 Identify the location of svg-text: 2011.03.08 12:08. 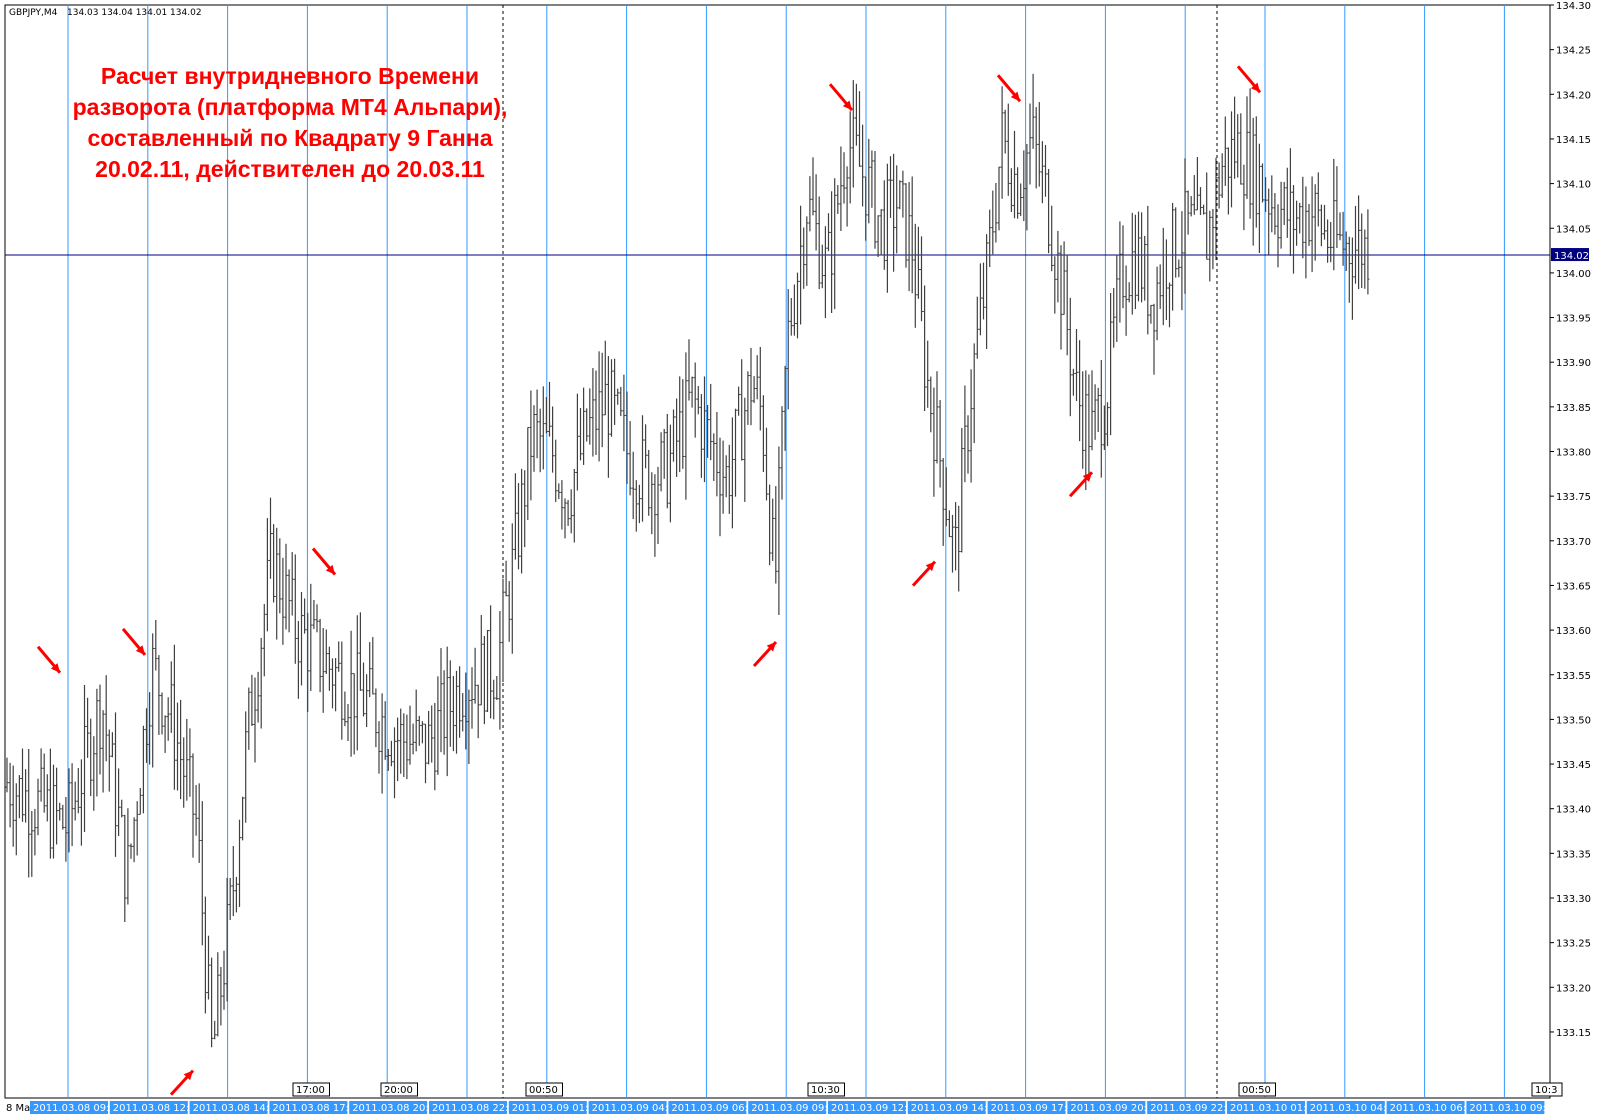
(157, 1108).